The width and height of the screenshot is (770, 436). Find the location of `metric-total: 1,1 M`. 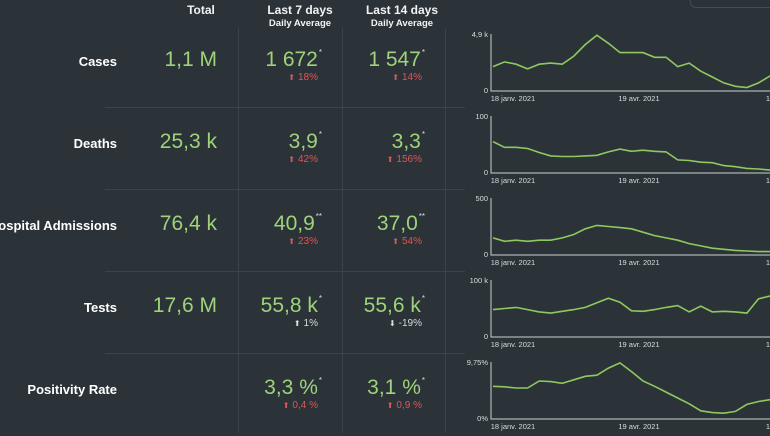

metric-total: 1,1 M is located at coordinates (190, 59).